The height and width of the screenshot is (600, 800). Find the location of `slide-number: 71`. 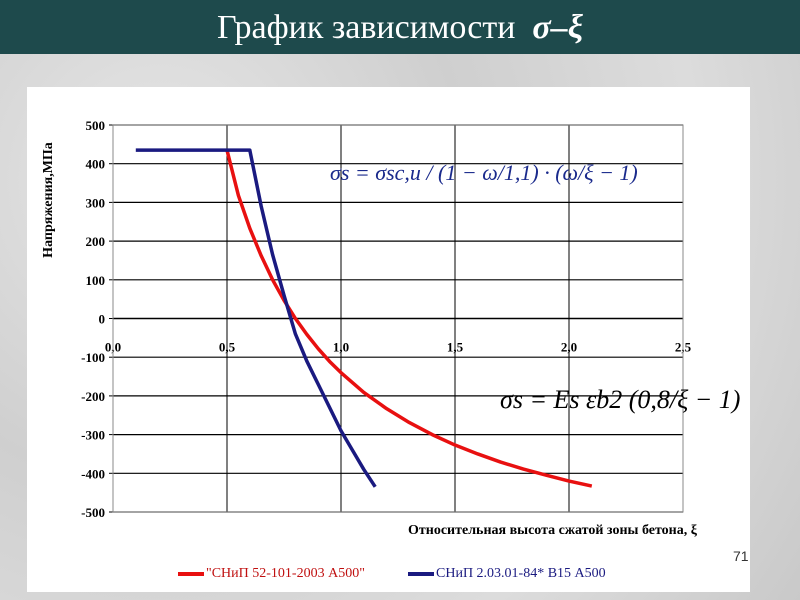

slide-number: 71 is located at coordinates (741, 556).